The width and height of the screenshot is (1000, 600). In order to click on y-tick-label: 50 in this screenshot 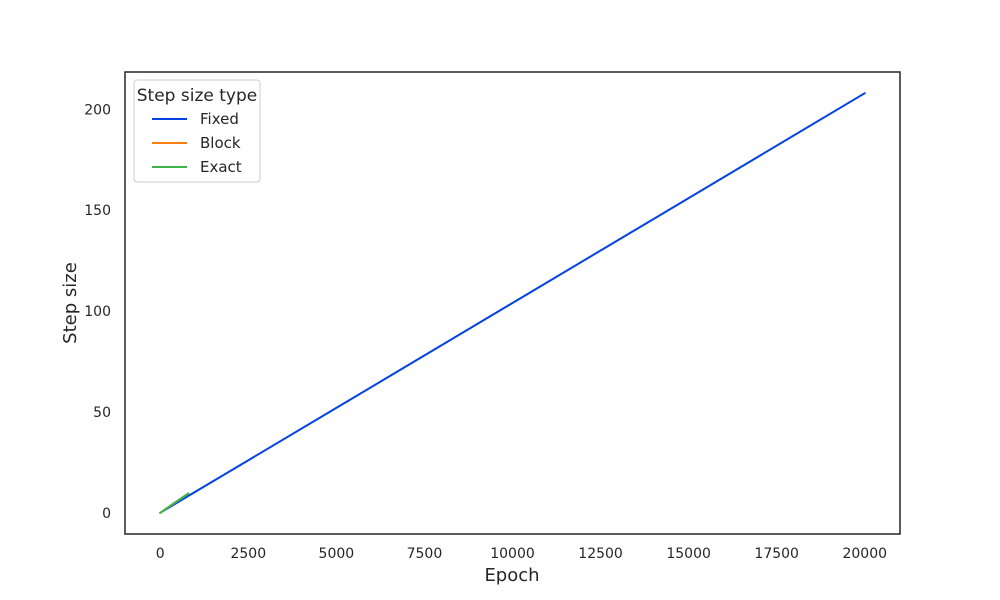, I will do `click(102, 413)`.